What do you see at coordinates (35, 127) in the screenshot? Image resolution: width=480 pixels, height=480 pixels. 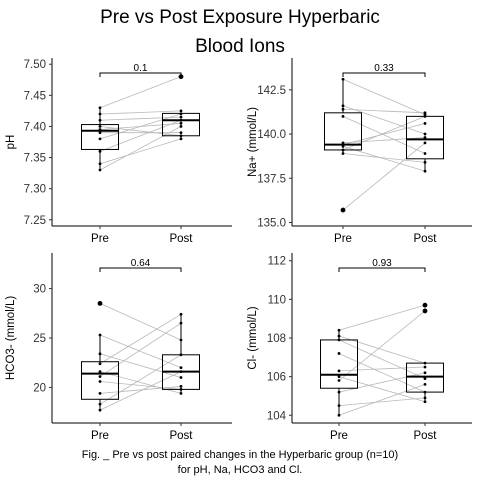 I see `y-tick-label: 7.40` at bounding box center [35, 127].